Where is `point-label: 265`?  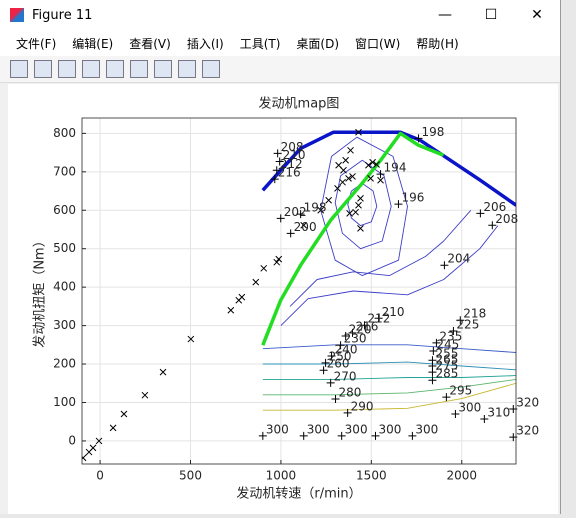 point-label: 265 is located at coordinates (446, 359).